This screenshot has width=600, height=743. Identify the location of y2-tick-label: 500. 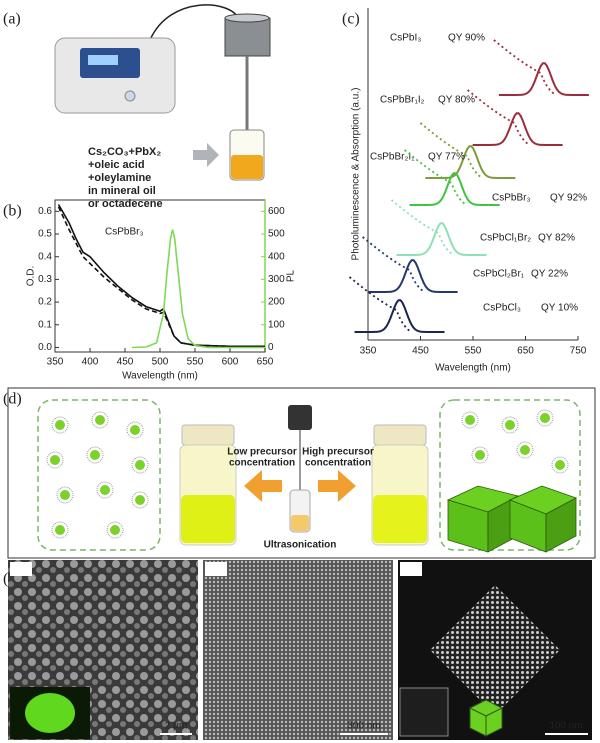
(276, 234).